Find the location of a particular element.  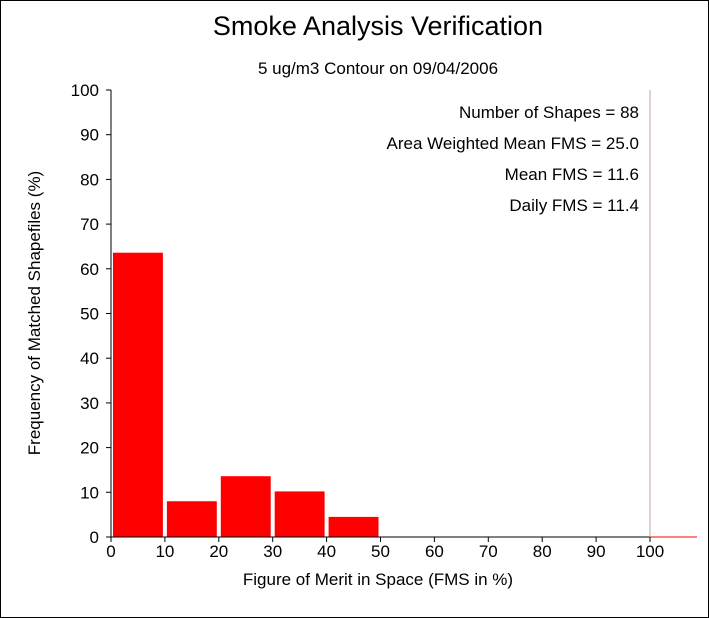

y-tick-label: 40 is located at coordinates (89, 358).